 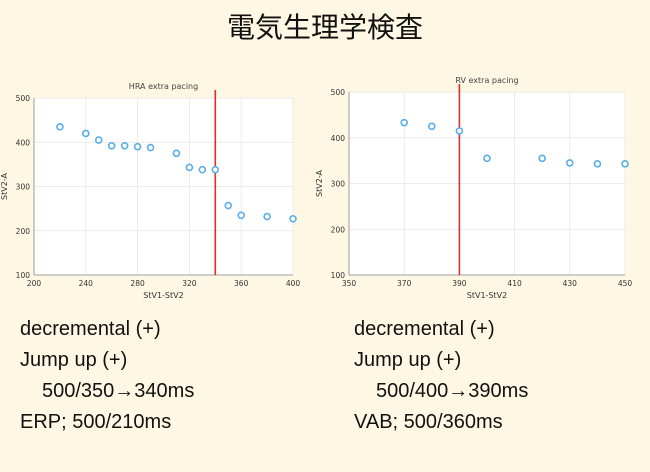 I want to click on chart-1-title: RV extra pacing, so click(x=486, y=80).